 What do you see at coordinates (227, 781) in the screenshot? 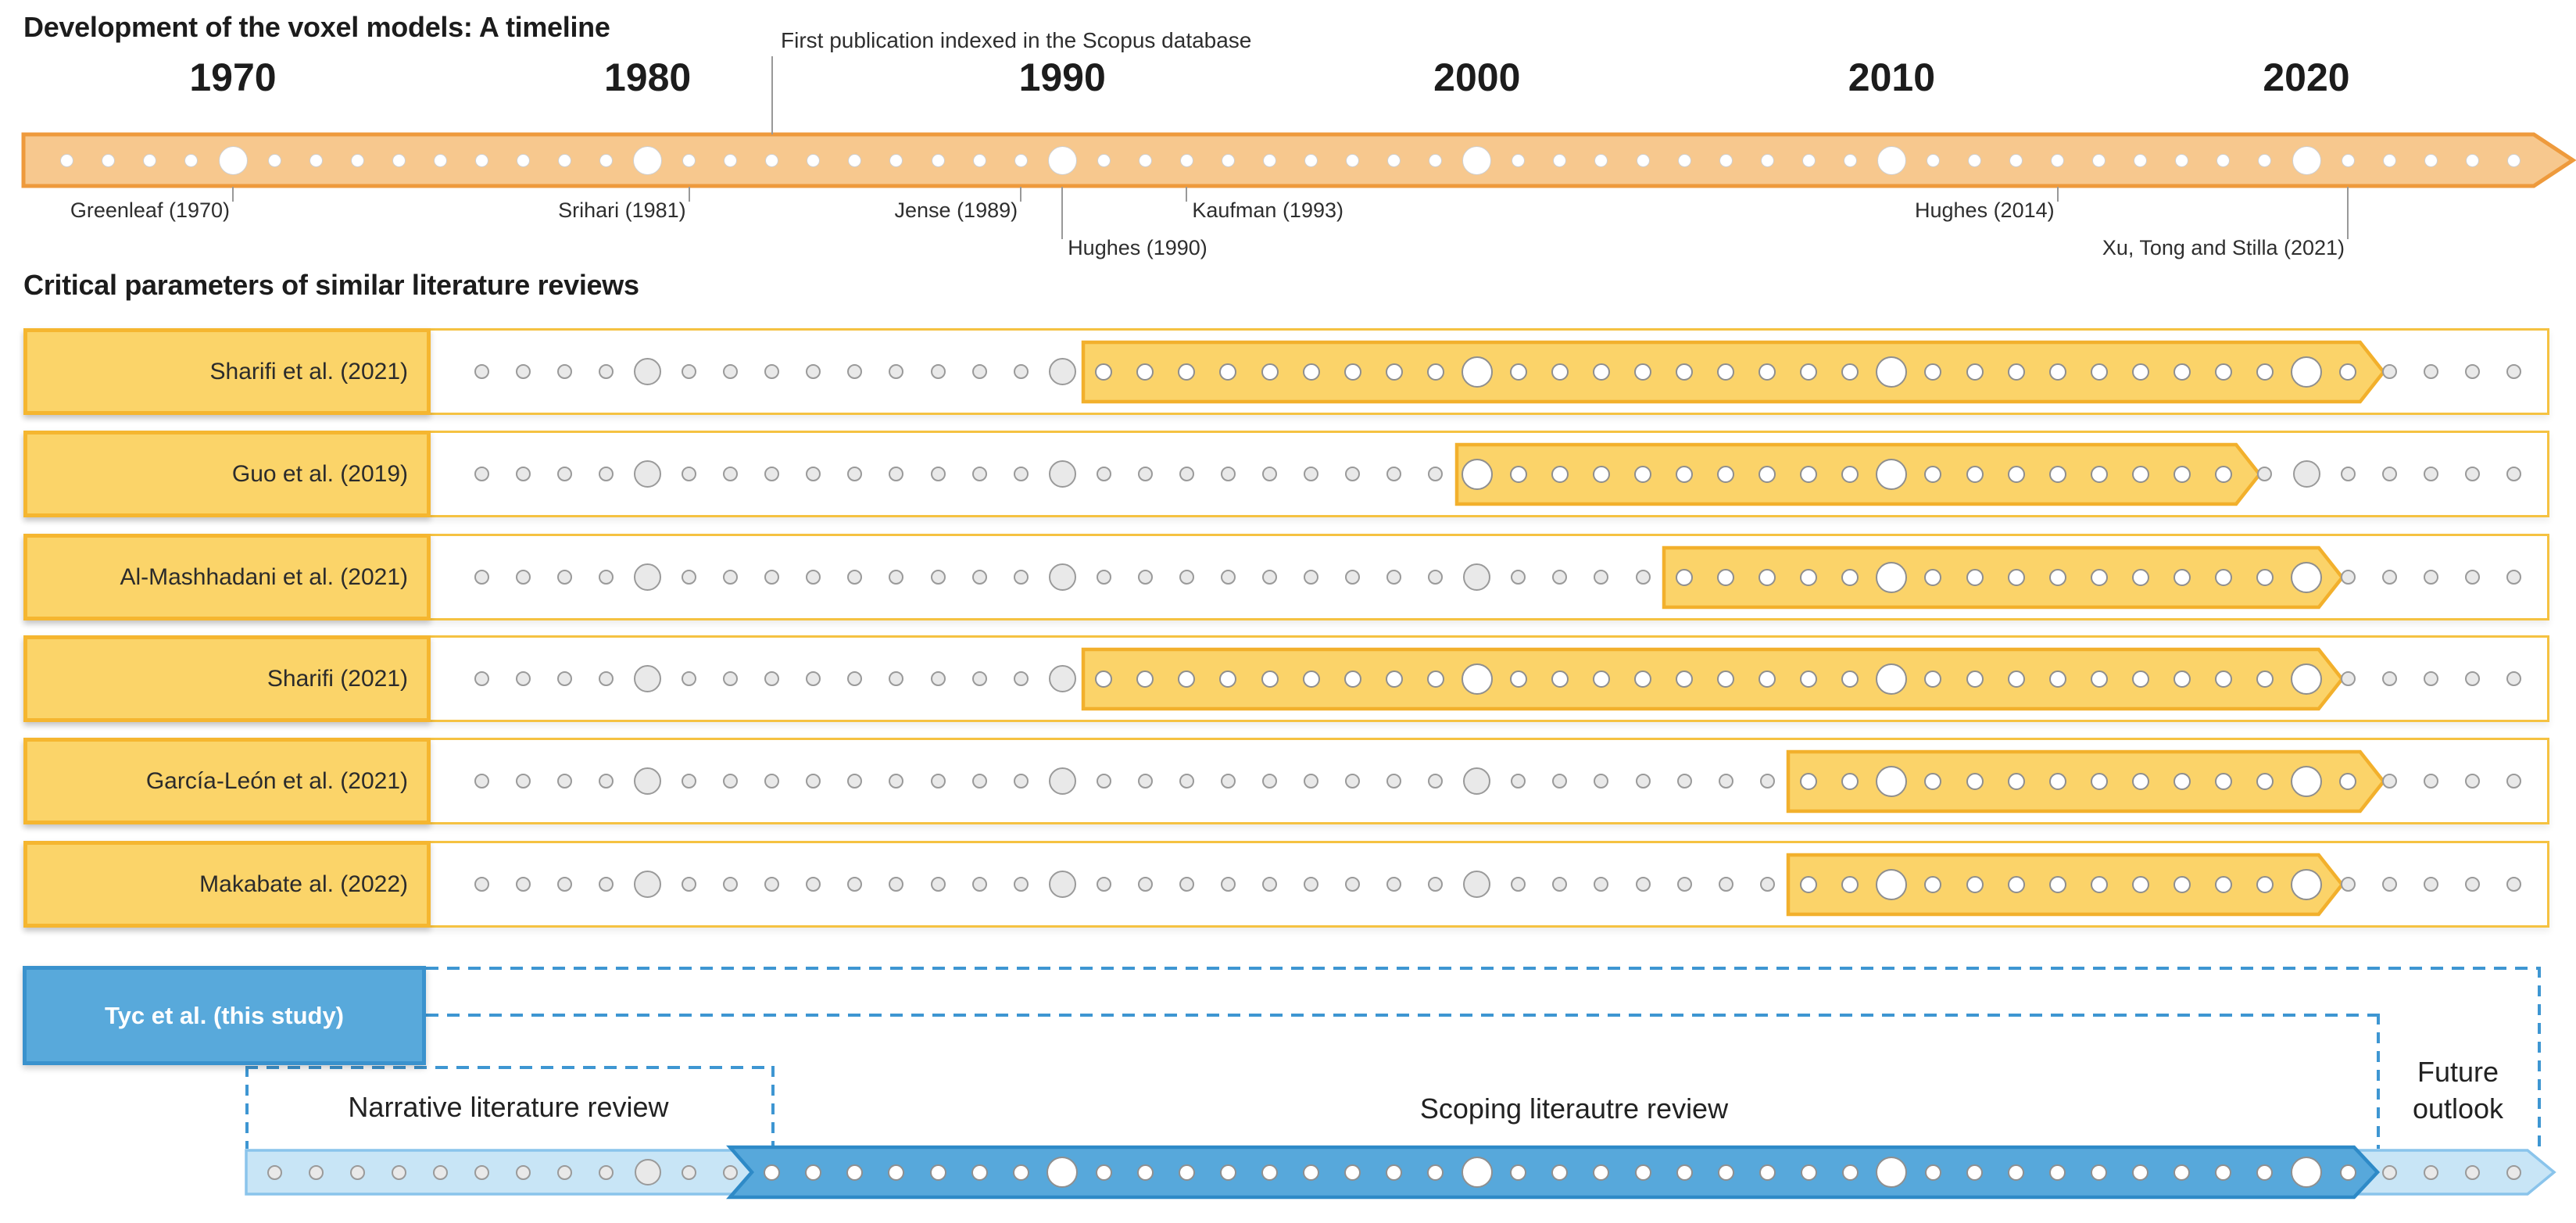
I see `review-row-label: García-León et al. (2021)` at bounding box center [227, 781].